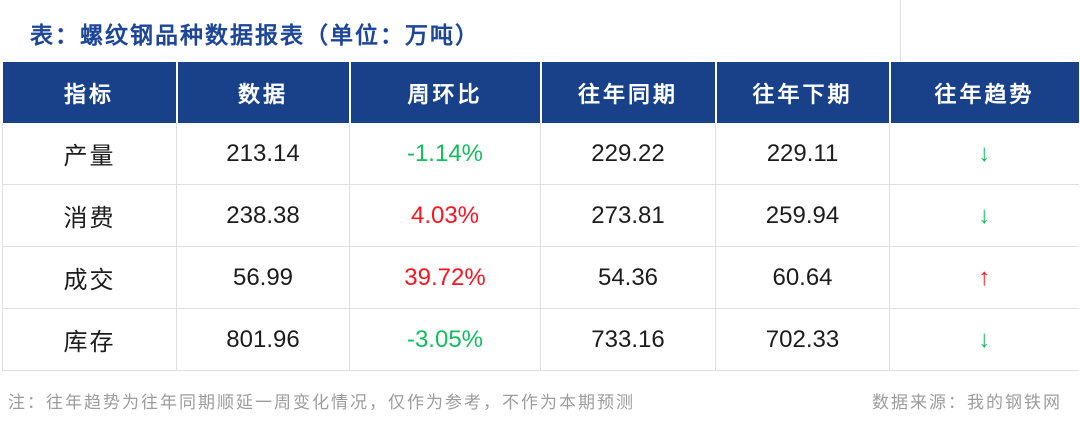  Describe the element at coordinates (263, 277) in the screenshot. I see `value-cell: 56.99` at that location.